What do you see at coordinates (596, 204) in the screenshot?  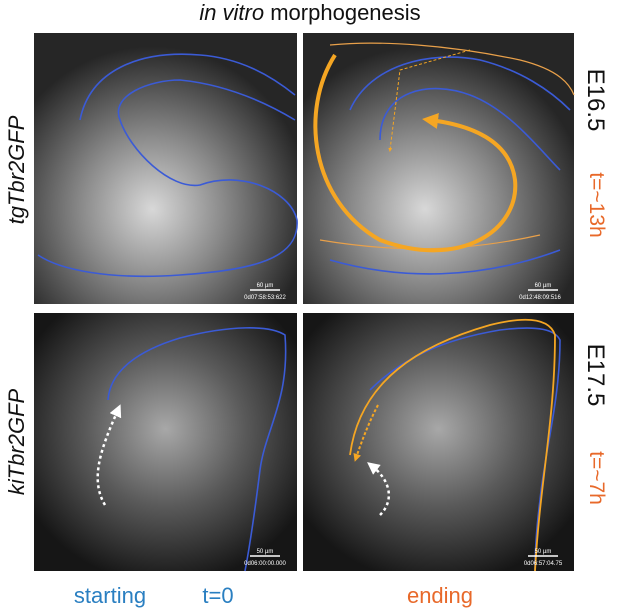 I see `time-label: t=~13h` at bounding box center [596, 204].